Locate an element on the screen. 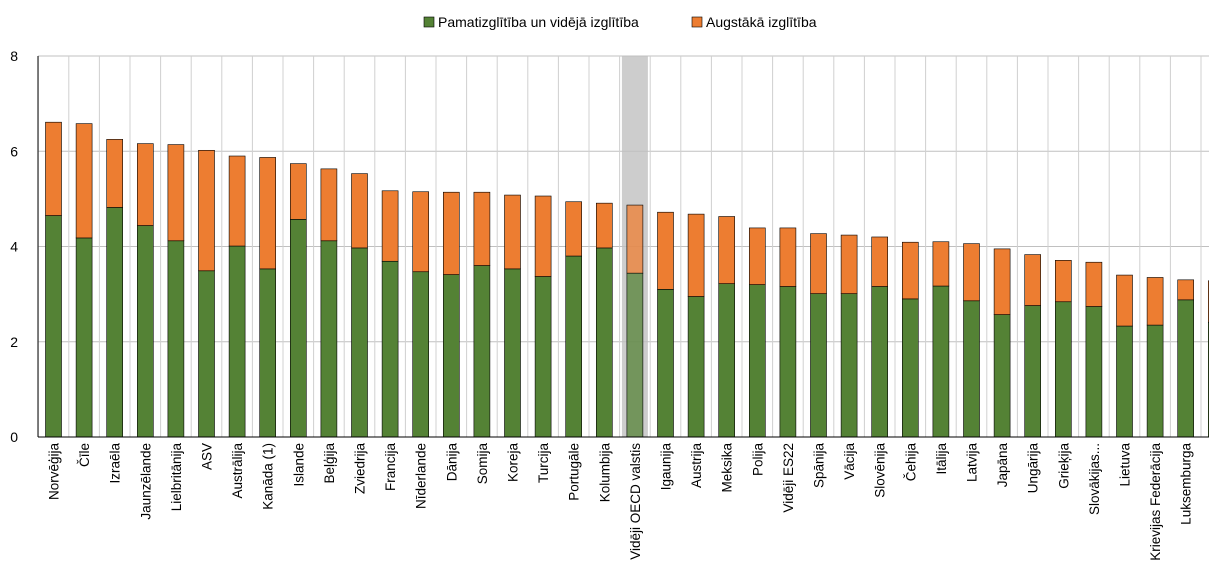  x-tick-label: Vācija is located at coordinates (849, 461).